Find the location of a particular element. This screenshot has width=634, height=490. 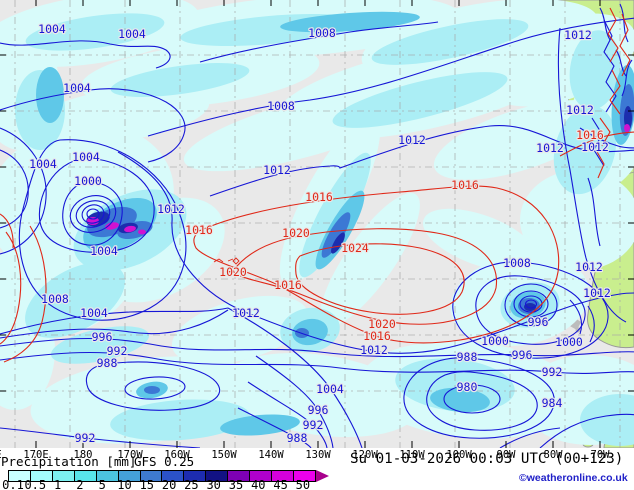

legend-value: 45 is located at coordinates (280, 484).